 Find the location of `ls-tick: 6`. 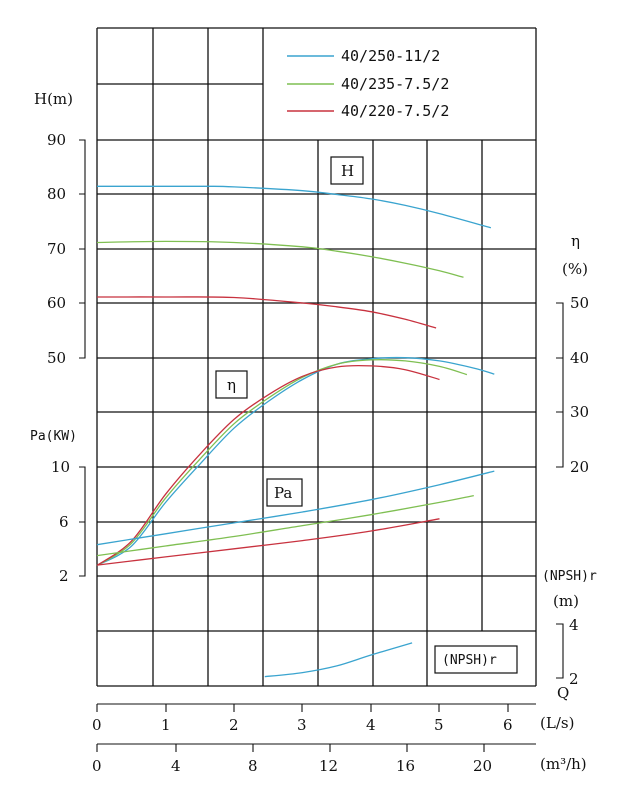

ls-tick: 6 is located at coordinates (508, 725).